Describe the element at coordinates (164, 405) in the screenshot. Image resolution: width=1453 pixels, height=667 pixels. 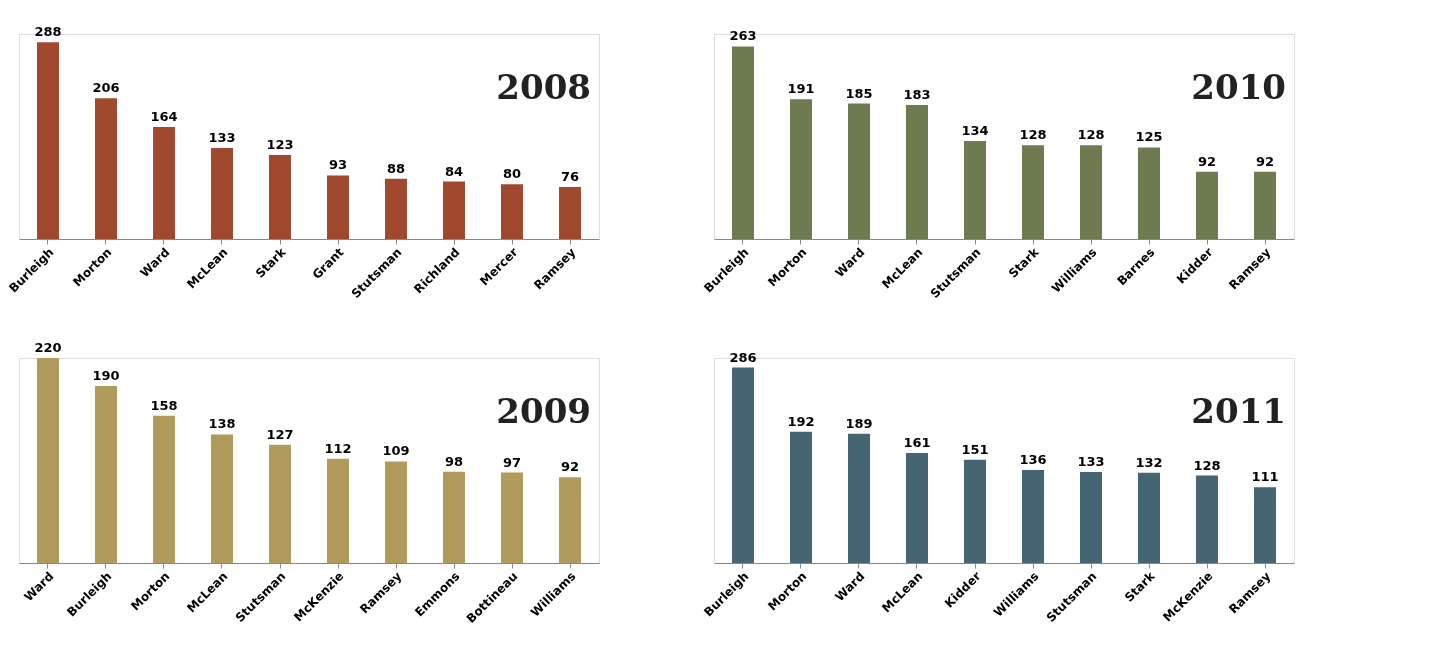
I see `data-label: 158` at that location.